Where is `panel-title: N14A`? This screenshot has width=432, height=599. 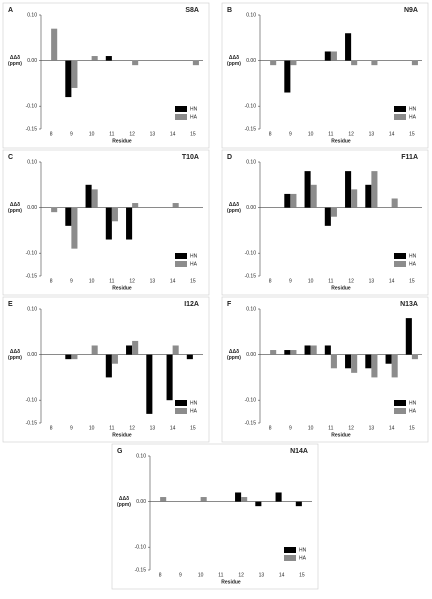 panel-title: N14A is located at coordinates (299, 451).